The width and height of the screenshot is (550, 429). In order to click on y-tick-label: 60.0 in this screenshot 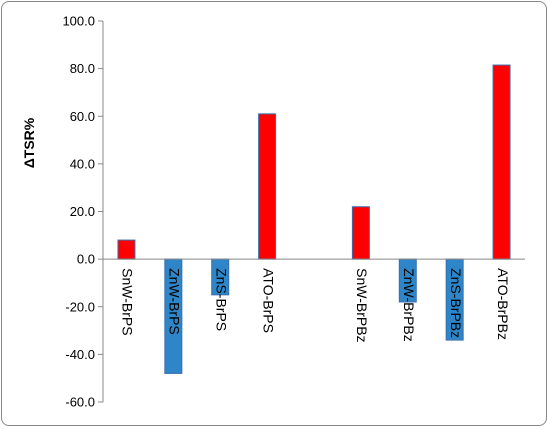, I will do `click(82, 116)`.